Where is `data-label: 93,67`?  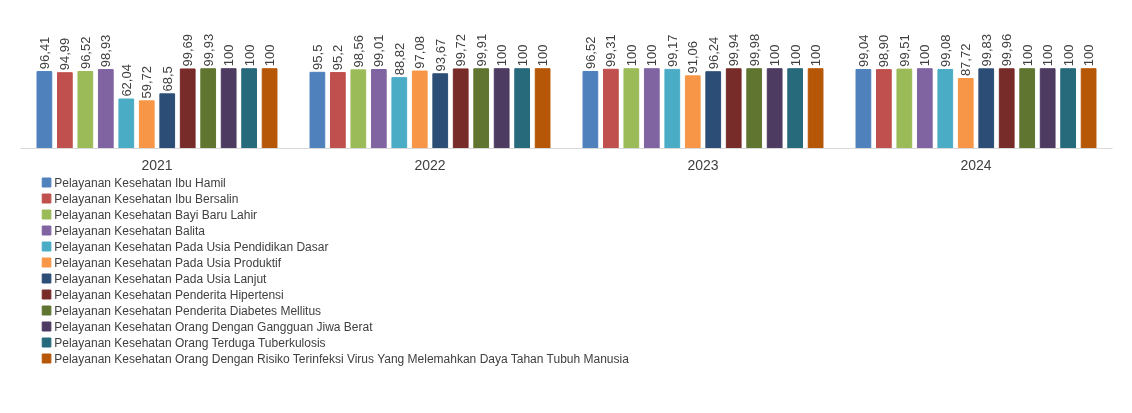
data-label: 93,67 is located at coordinates (440, 55).